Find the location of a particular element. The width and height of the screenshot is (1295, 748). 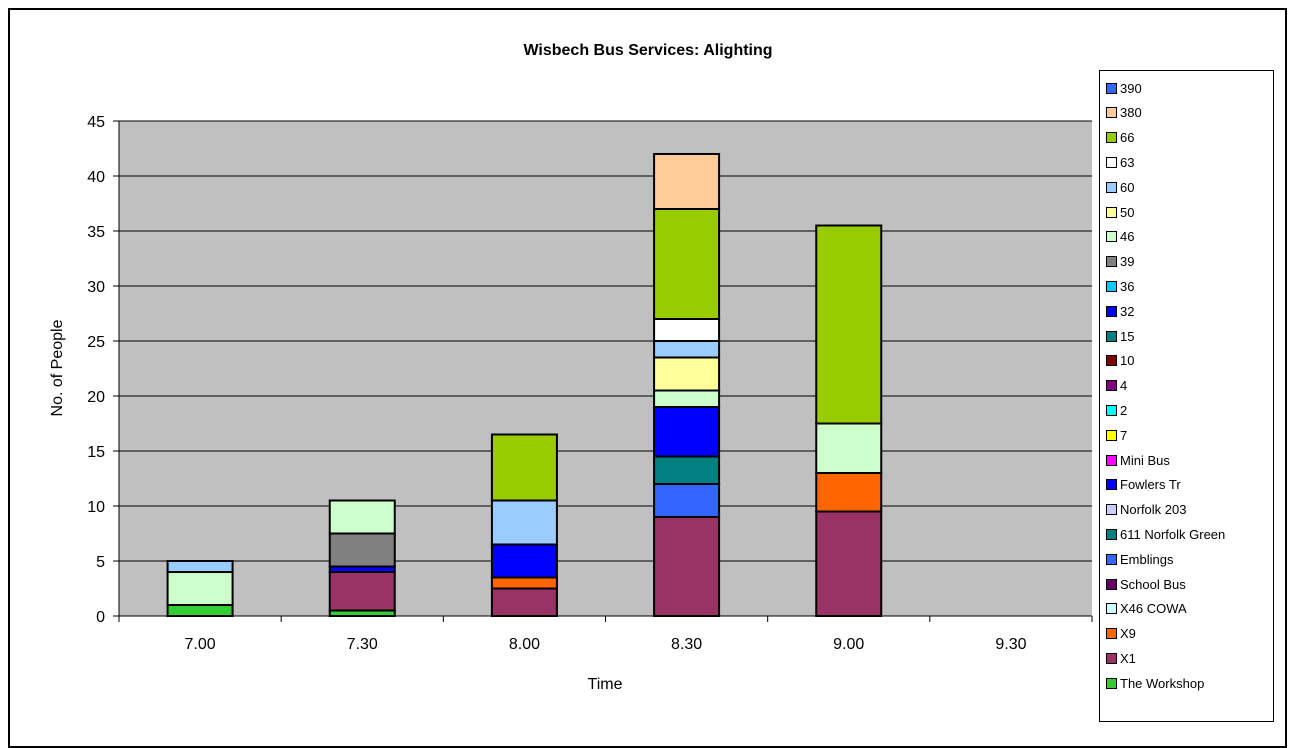

legend-item: 32 is located at coordinates (1120, 311).